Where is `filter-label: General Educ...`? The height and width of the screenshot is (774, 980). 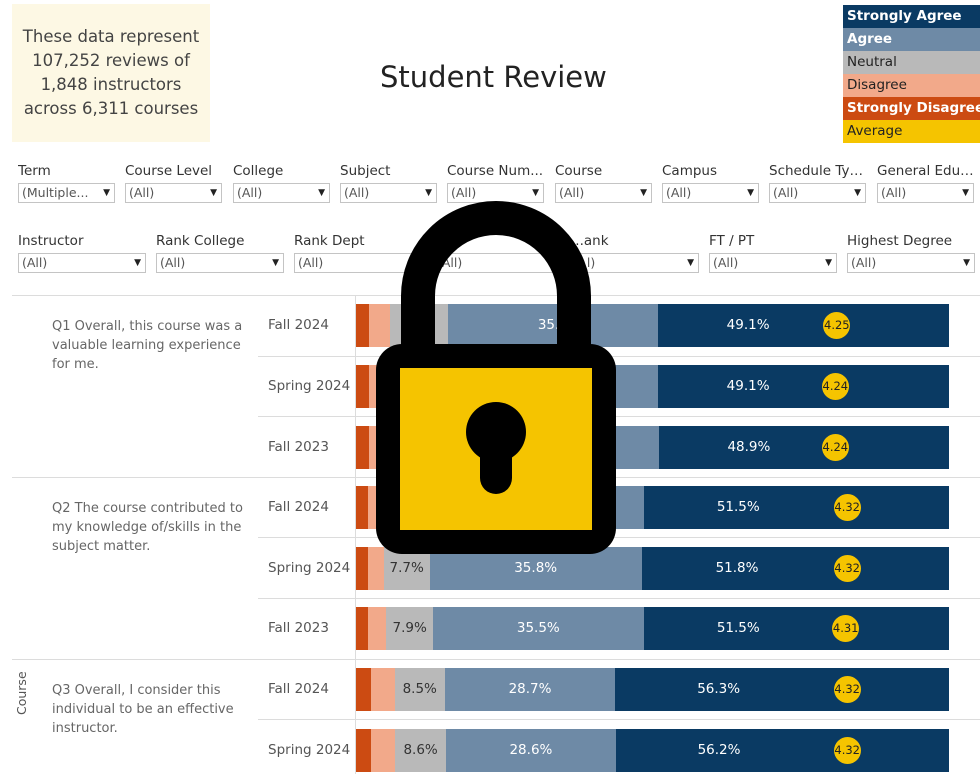
filter-label: General Educ... is located at coordinates (925, 171).